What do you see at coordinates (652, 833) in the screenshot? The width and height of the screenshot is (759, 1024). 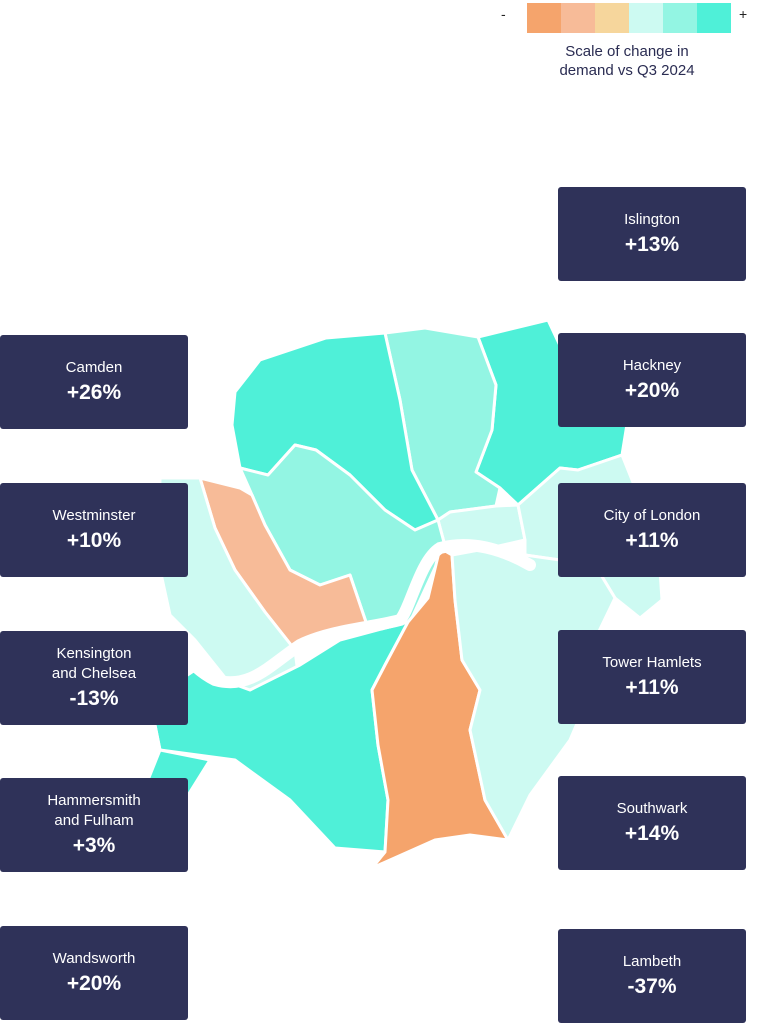 I see `borough-change: +14%` at bounding box center [652, 833].